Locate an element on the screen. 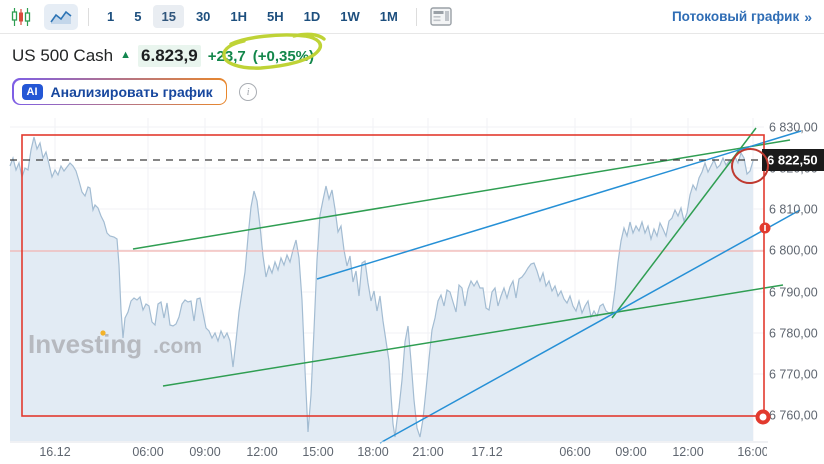 The width and height of the screenshot is (824, 464). layout-panel-icon is located at coordinates (441, 17).